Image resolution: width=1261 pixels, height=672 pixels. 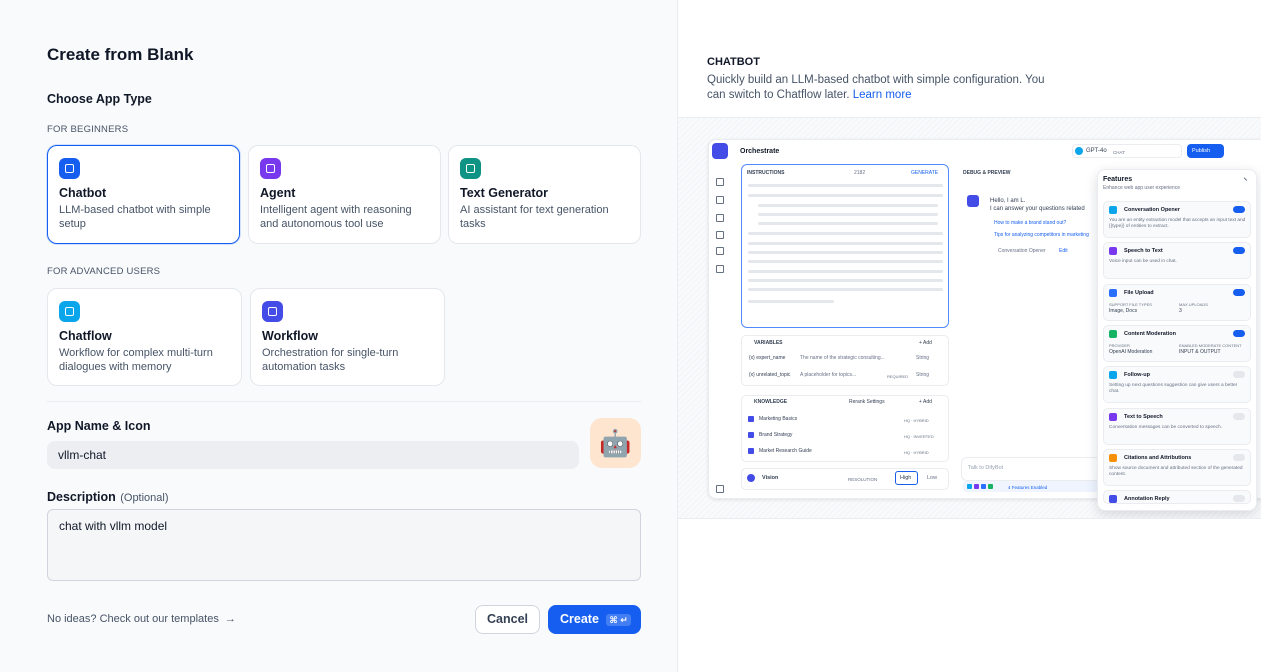 What do you see at coordinates (313, 455) in the screenshot?
I see `name-input: vllm-chat` at bounding box center [313, 455].